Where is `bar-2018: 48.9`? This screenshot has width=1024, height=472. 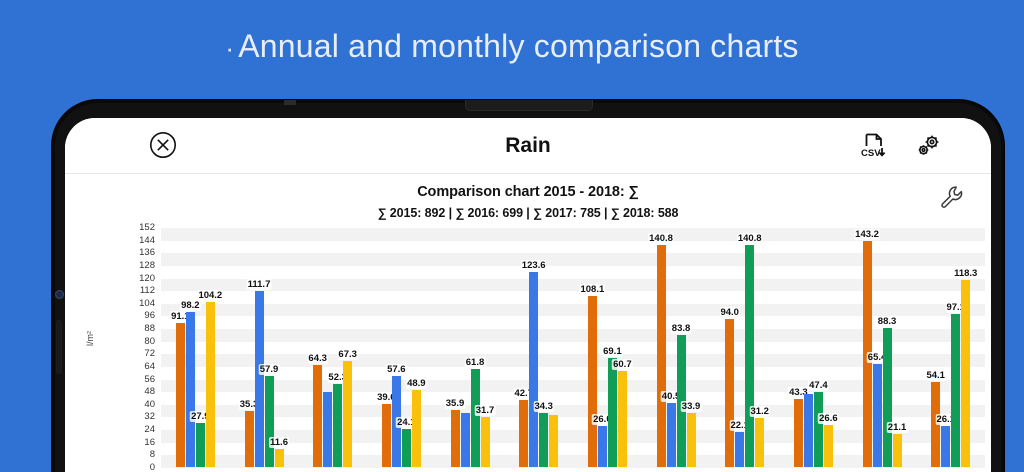 bar-2018: 48.9 is located at coordinates (416, 422).